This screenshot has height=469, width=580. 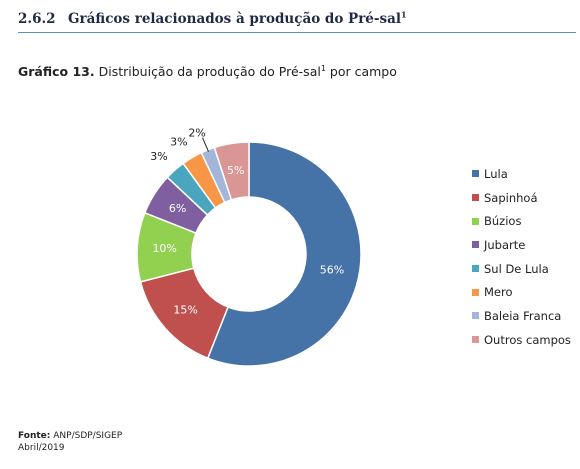 What do you see at coordinates (177, 208) in the screenshot?
I see `data-label-jubarte: 6%` at bounding box center [177, 208].